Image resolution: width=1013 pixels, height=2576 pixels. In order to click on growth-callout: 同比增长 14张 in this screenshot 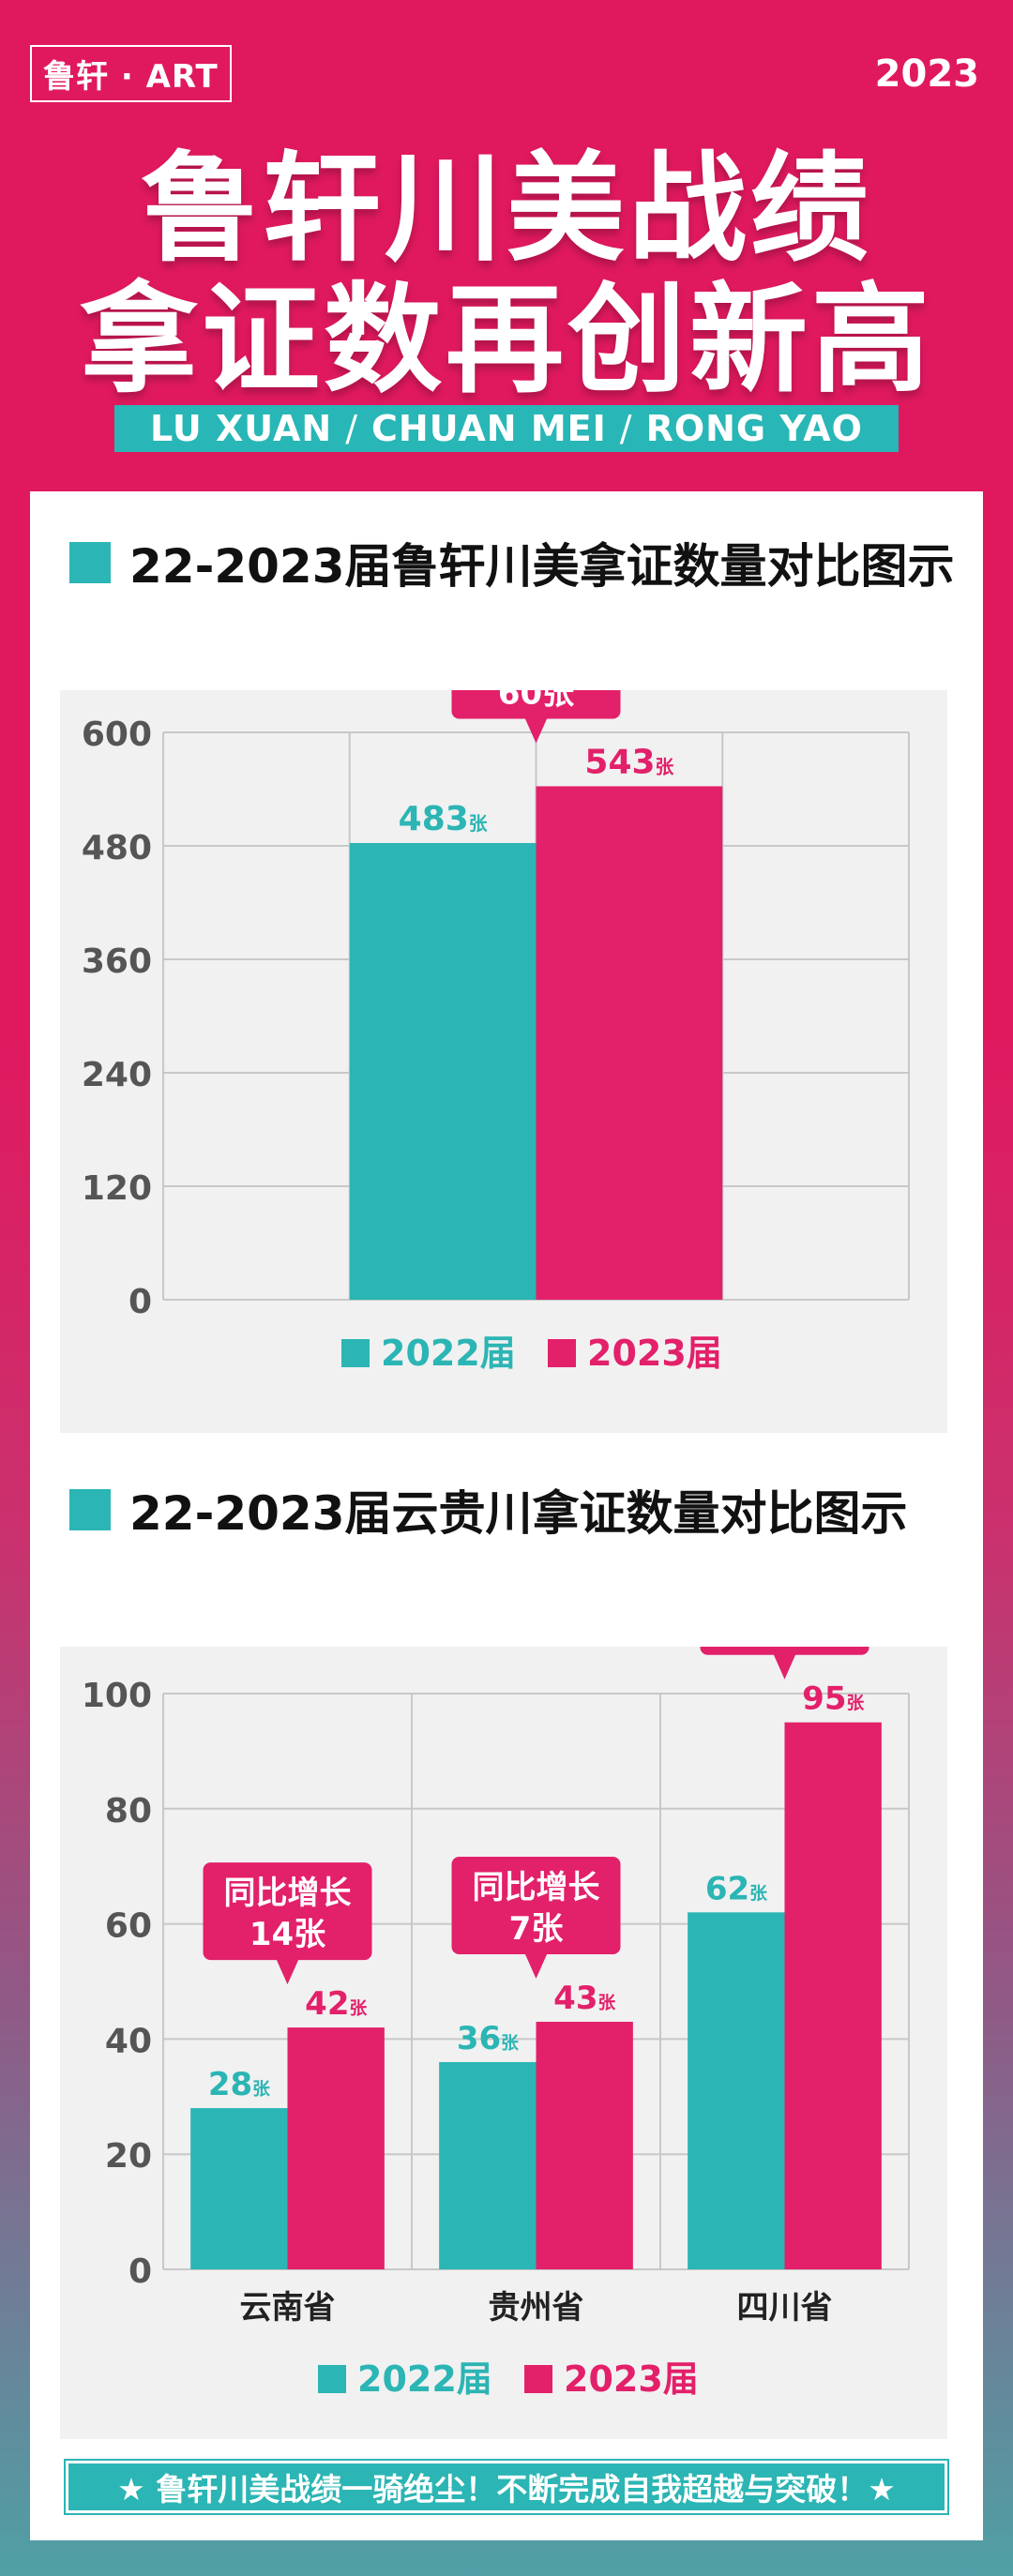, I will do `click(288, 1923)`.